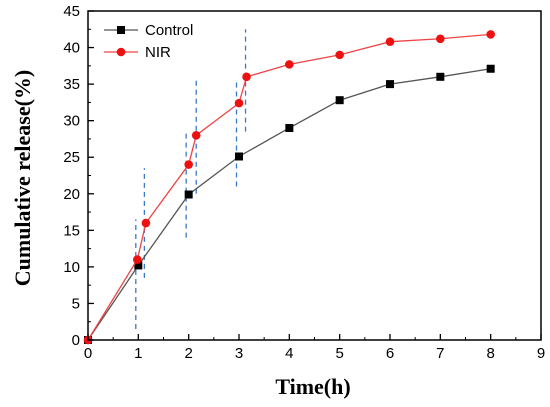 The image size is (550, 407). I want to click on x-tick-label: 1, so click(138, 353).